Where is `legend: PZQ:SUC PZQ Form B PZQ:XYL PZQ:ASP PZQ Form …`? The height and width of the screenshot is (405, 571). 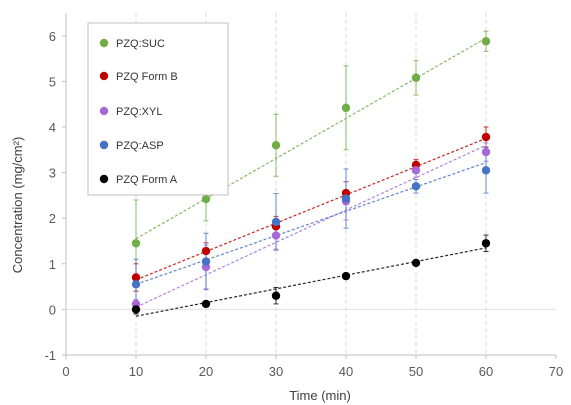
legend: PZQ:SUC PZQ Form B PZQ:XYL PZQ:ASP PZQ Form … is located at coordinates (158, 109).